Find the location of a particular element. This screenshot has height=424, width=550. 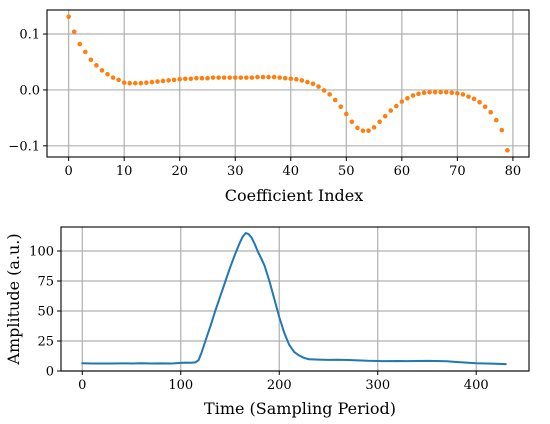

bottom-y-axis-label: Amplitude (a.u.) is located at coordinates (13, 299).